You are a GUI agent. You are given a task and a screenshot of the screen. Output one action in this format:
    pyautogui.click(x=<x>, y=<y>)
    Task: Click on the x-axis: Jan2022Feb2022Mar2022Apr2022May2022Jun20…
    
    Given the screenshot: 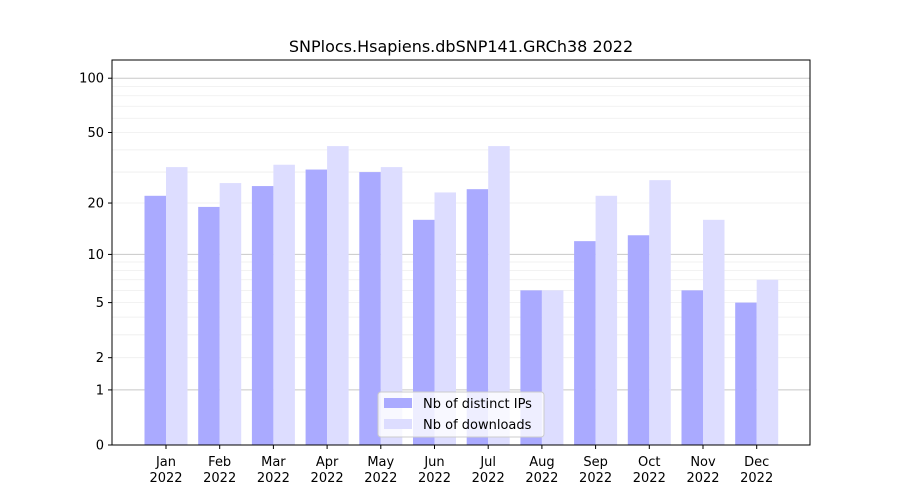 What is the action you would take?
    pyautogui.click(x=461, y=465)
    